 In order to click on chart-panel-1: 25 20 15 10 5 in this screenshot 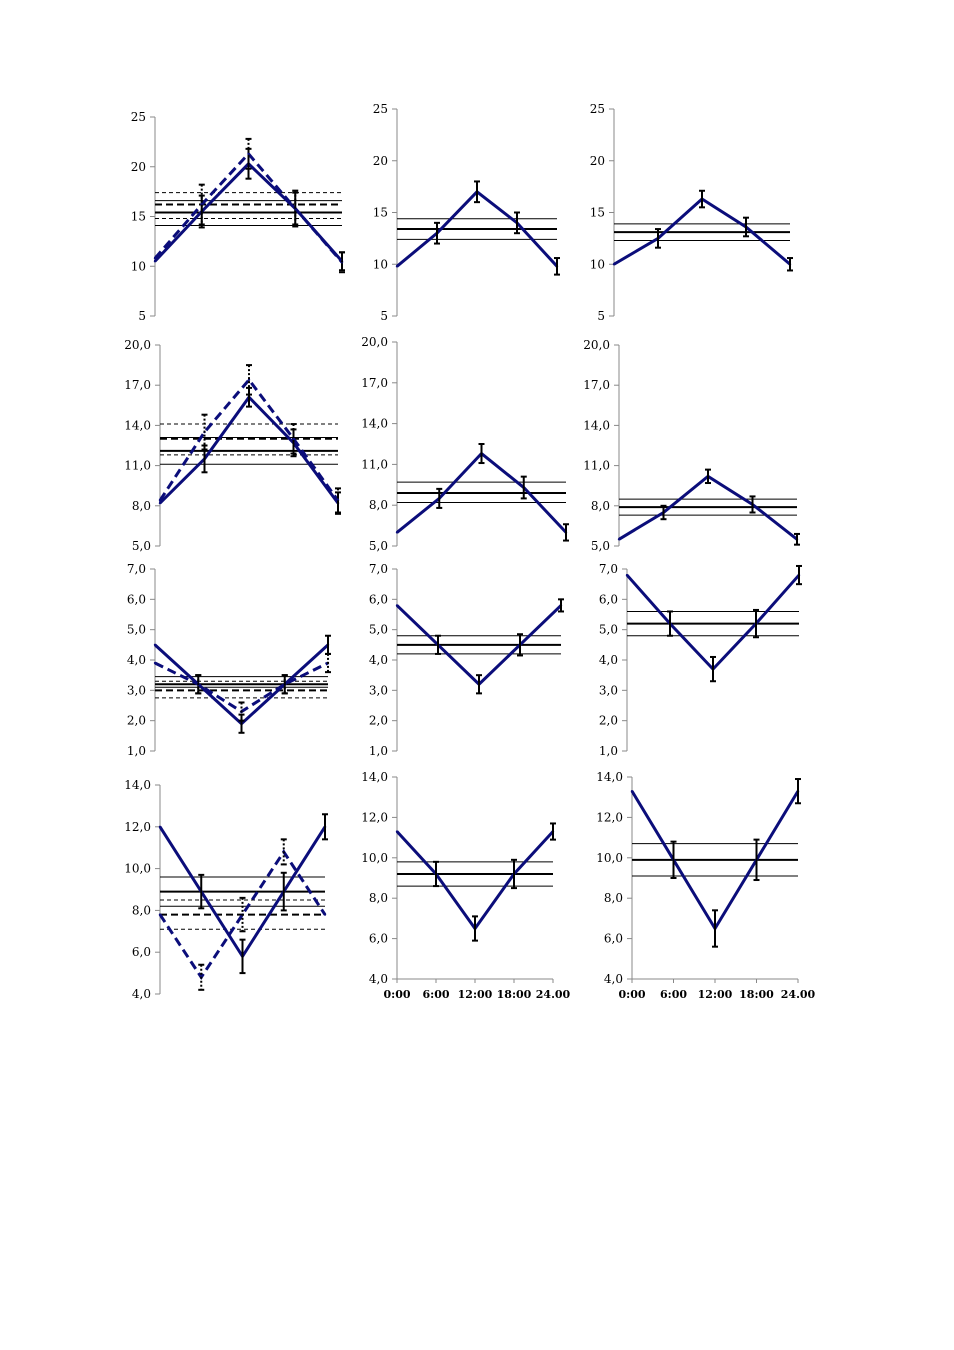, I will do `click(238, 216)`.